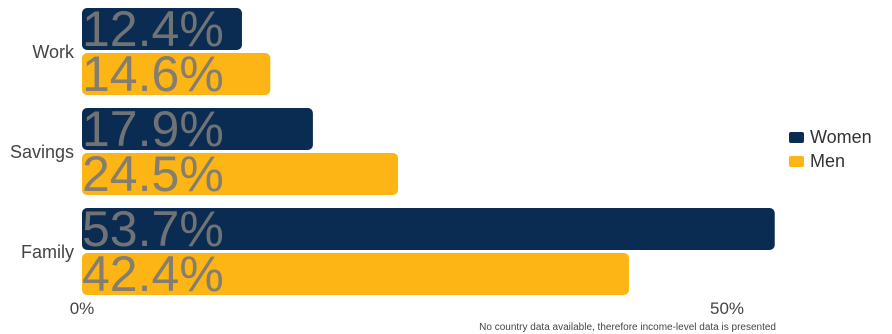 The height and width of the screenshot is (334, 892). Describe the element at coordinates (153, 174) in the screenshot. I see `data-label-men-savings: 24.5%` at that location.